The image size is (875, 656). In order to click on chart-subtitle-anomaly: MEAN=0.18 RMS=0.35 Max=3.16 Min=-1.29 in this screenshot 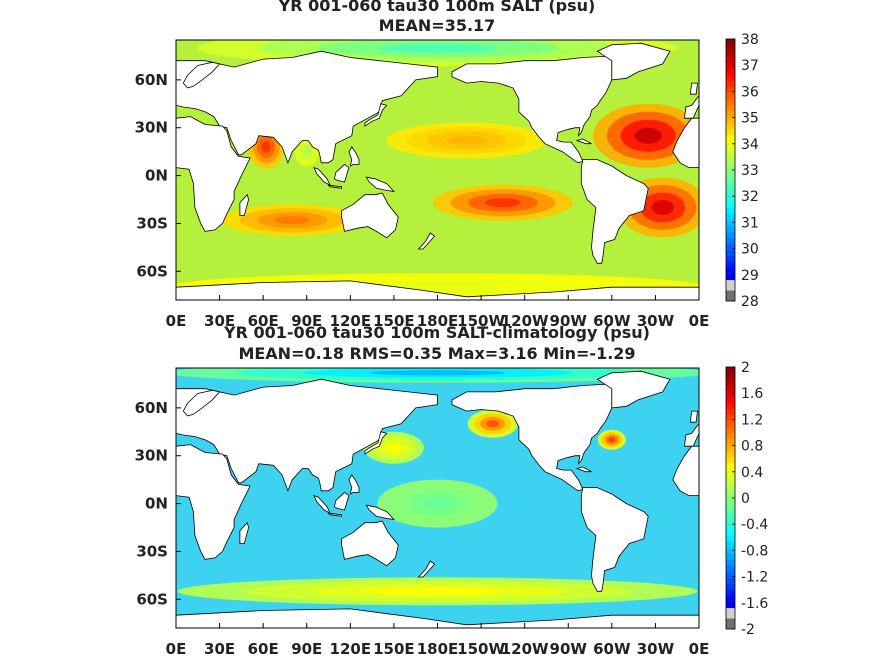, I will do `click(436, 353)`.